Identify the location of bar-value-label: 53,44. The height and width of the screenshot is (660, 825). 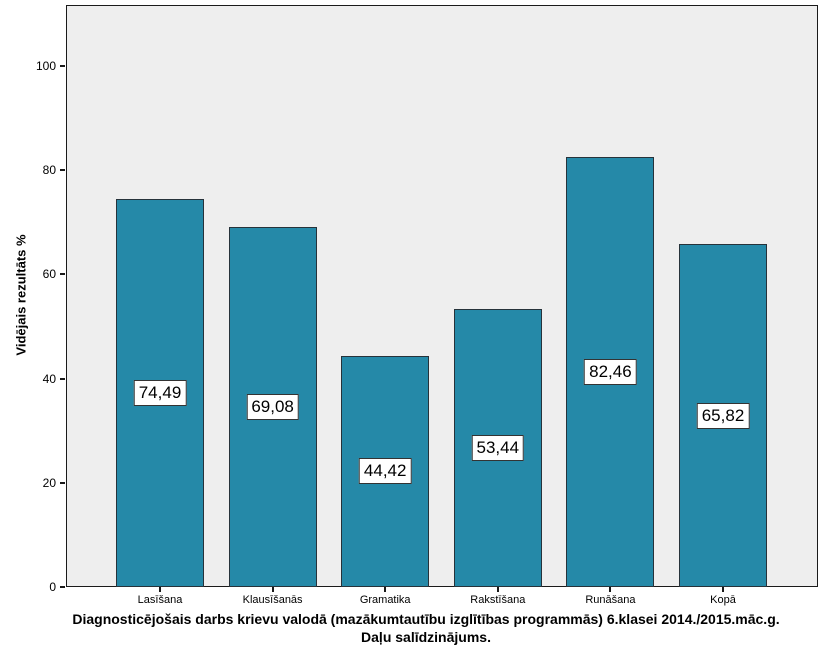
(498, 447).